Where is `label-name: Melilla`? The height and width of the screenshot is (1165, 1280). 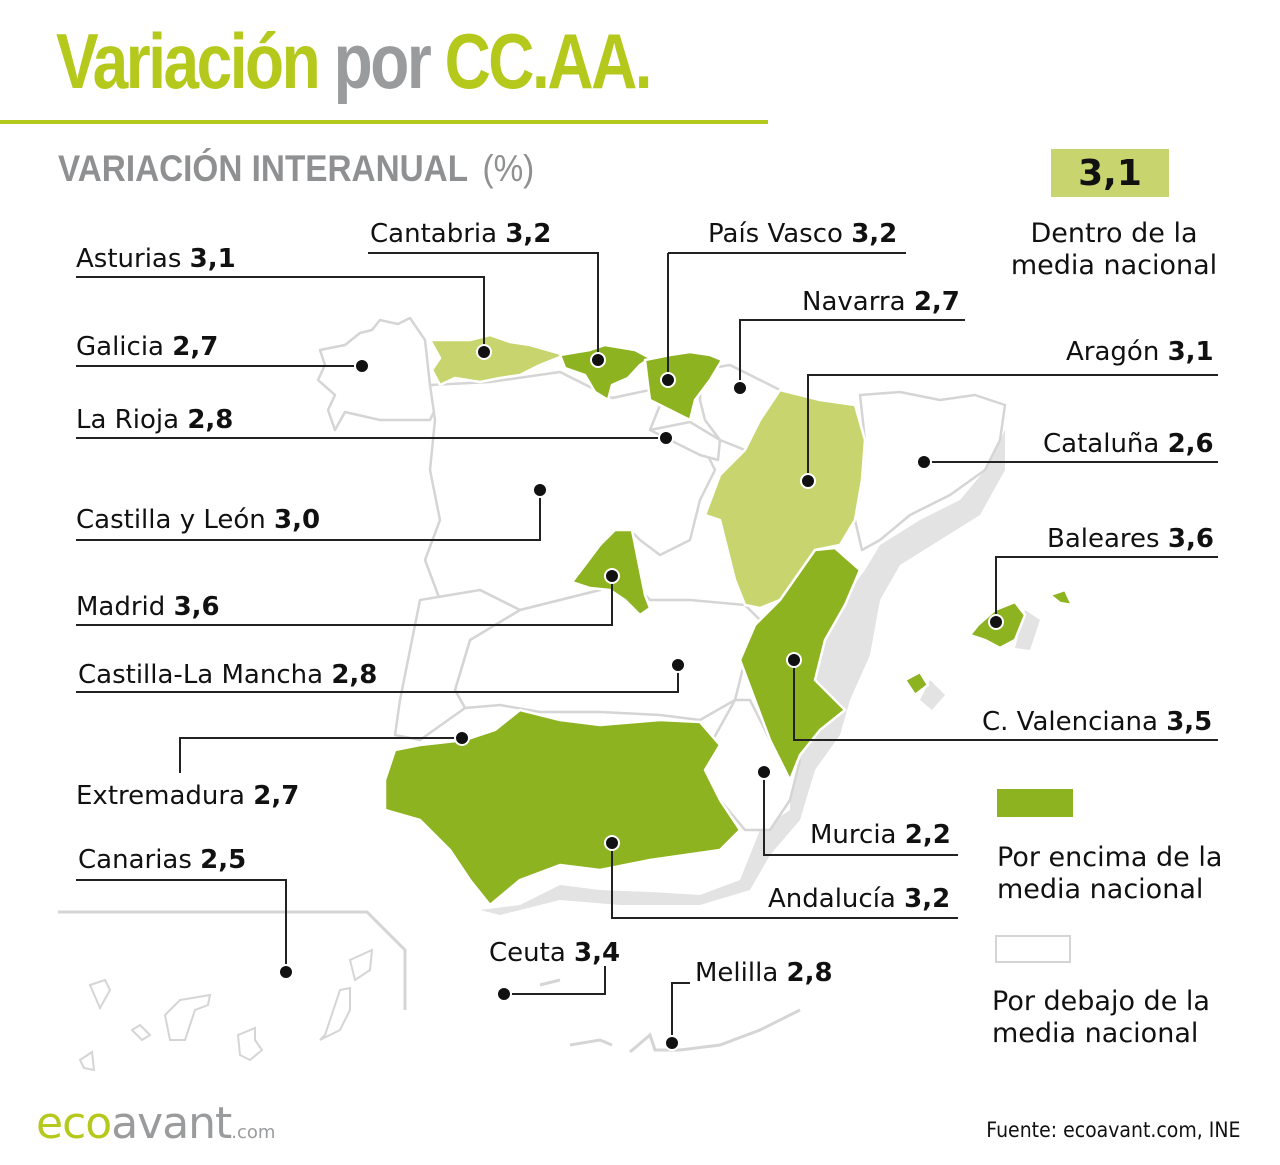
label-name: Melilla is located at coordinates (737, 973).